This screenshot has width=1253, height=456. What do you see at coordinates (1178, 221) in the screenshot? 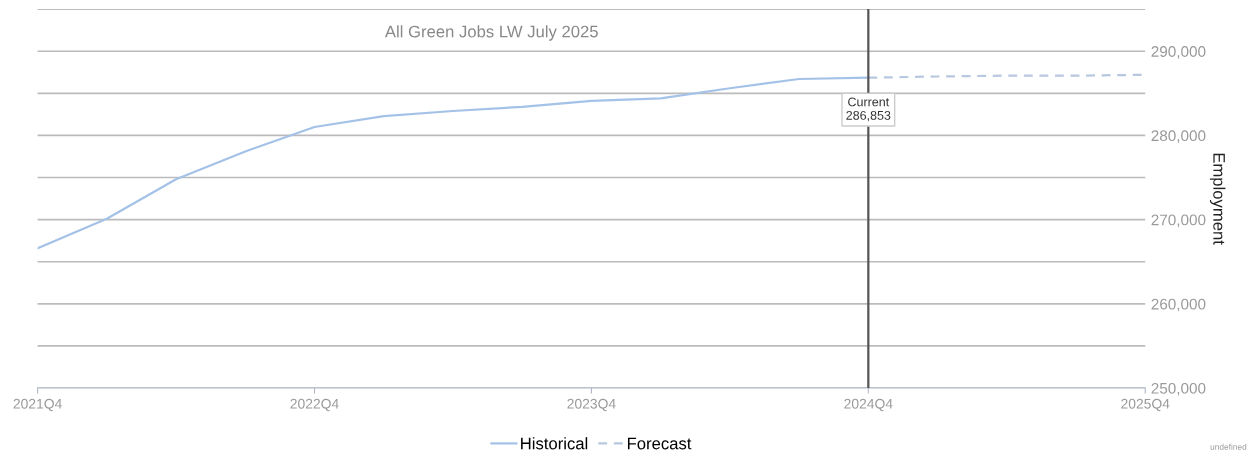
I see `y-tick-label: 270,000` at bounding box center [1178, 221].